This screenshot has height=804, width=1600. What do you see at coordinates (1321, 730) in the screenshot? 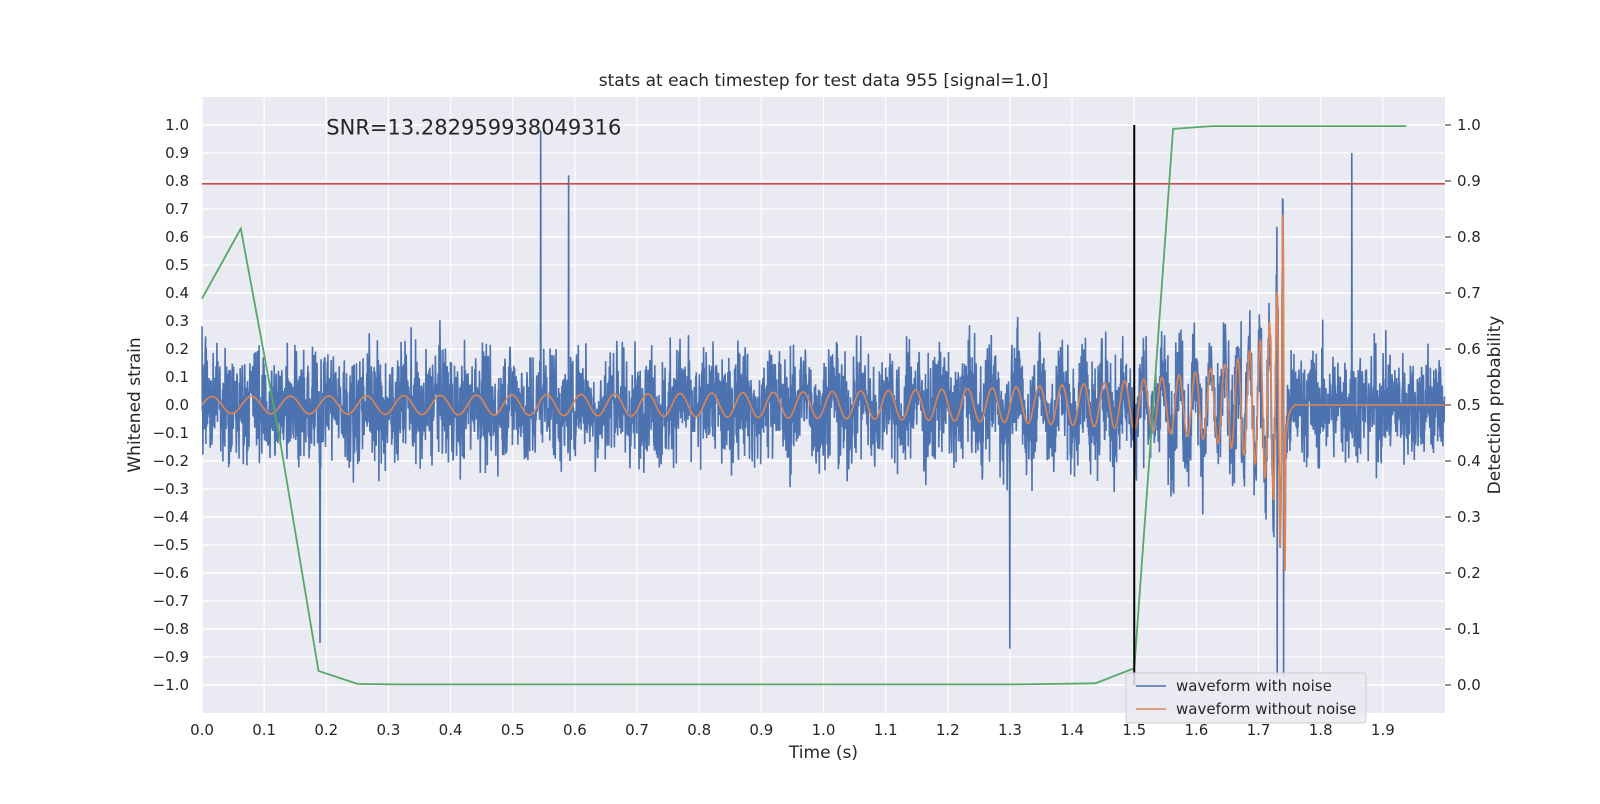
I see `x-tick-label: 1.8` at bounding box center [1321, 730].